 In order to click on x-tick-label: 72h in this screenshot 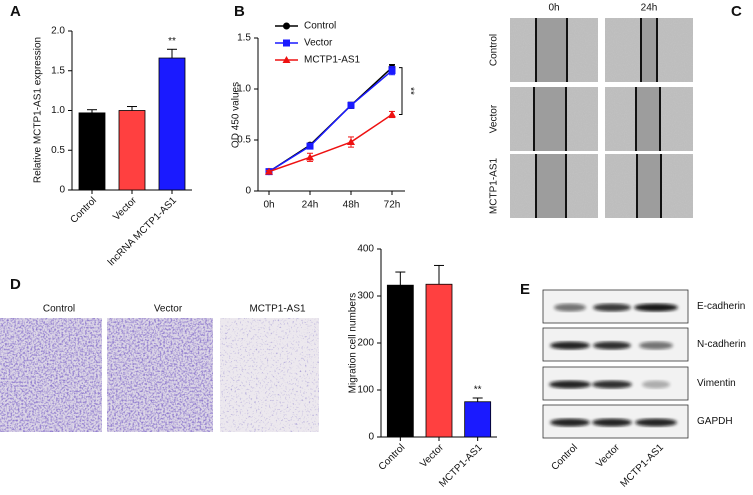, I will do `click(392, 205)`.